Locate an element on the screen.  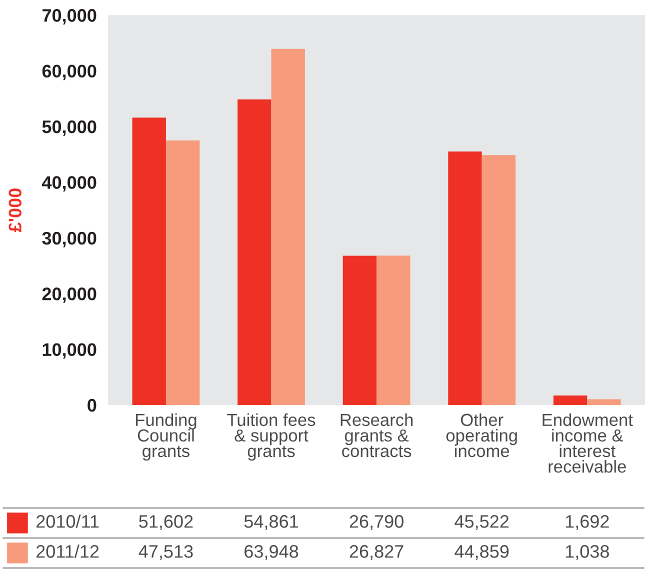
y-tick-label: 0 is located at coordinates (92, 405).